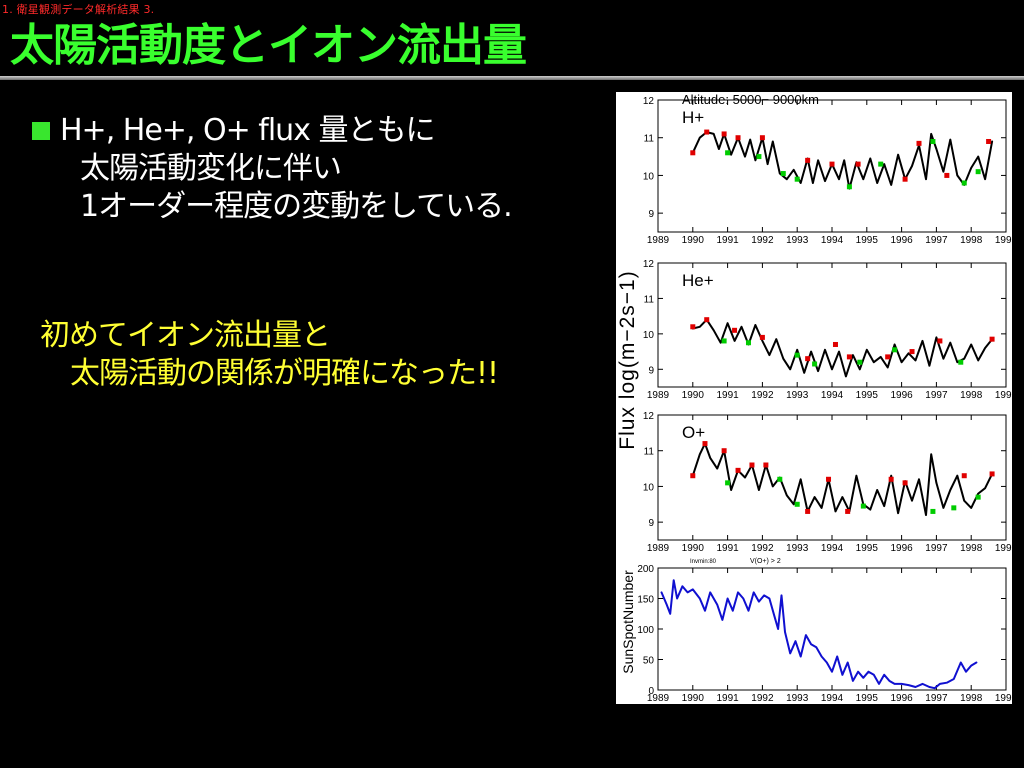 This screenshot has width=1024, height=768. I want to click on bullet-row: H+, He+, O+ flux 量ともに, so click(272, 131).